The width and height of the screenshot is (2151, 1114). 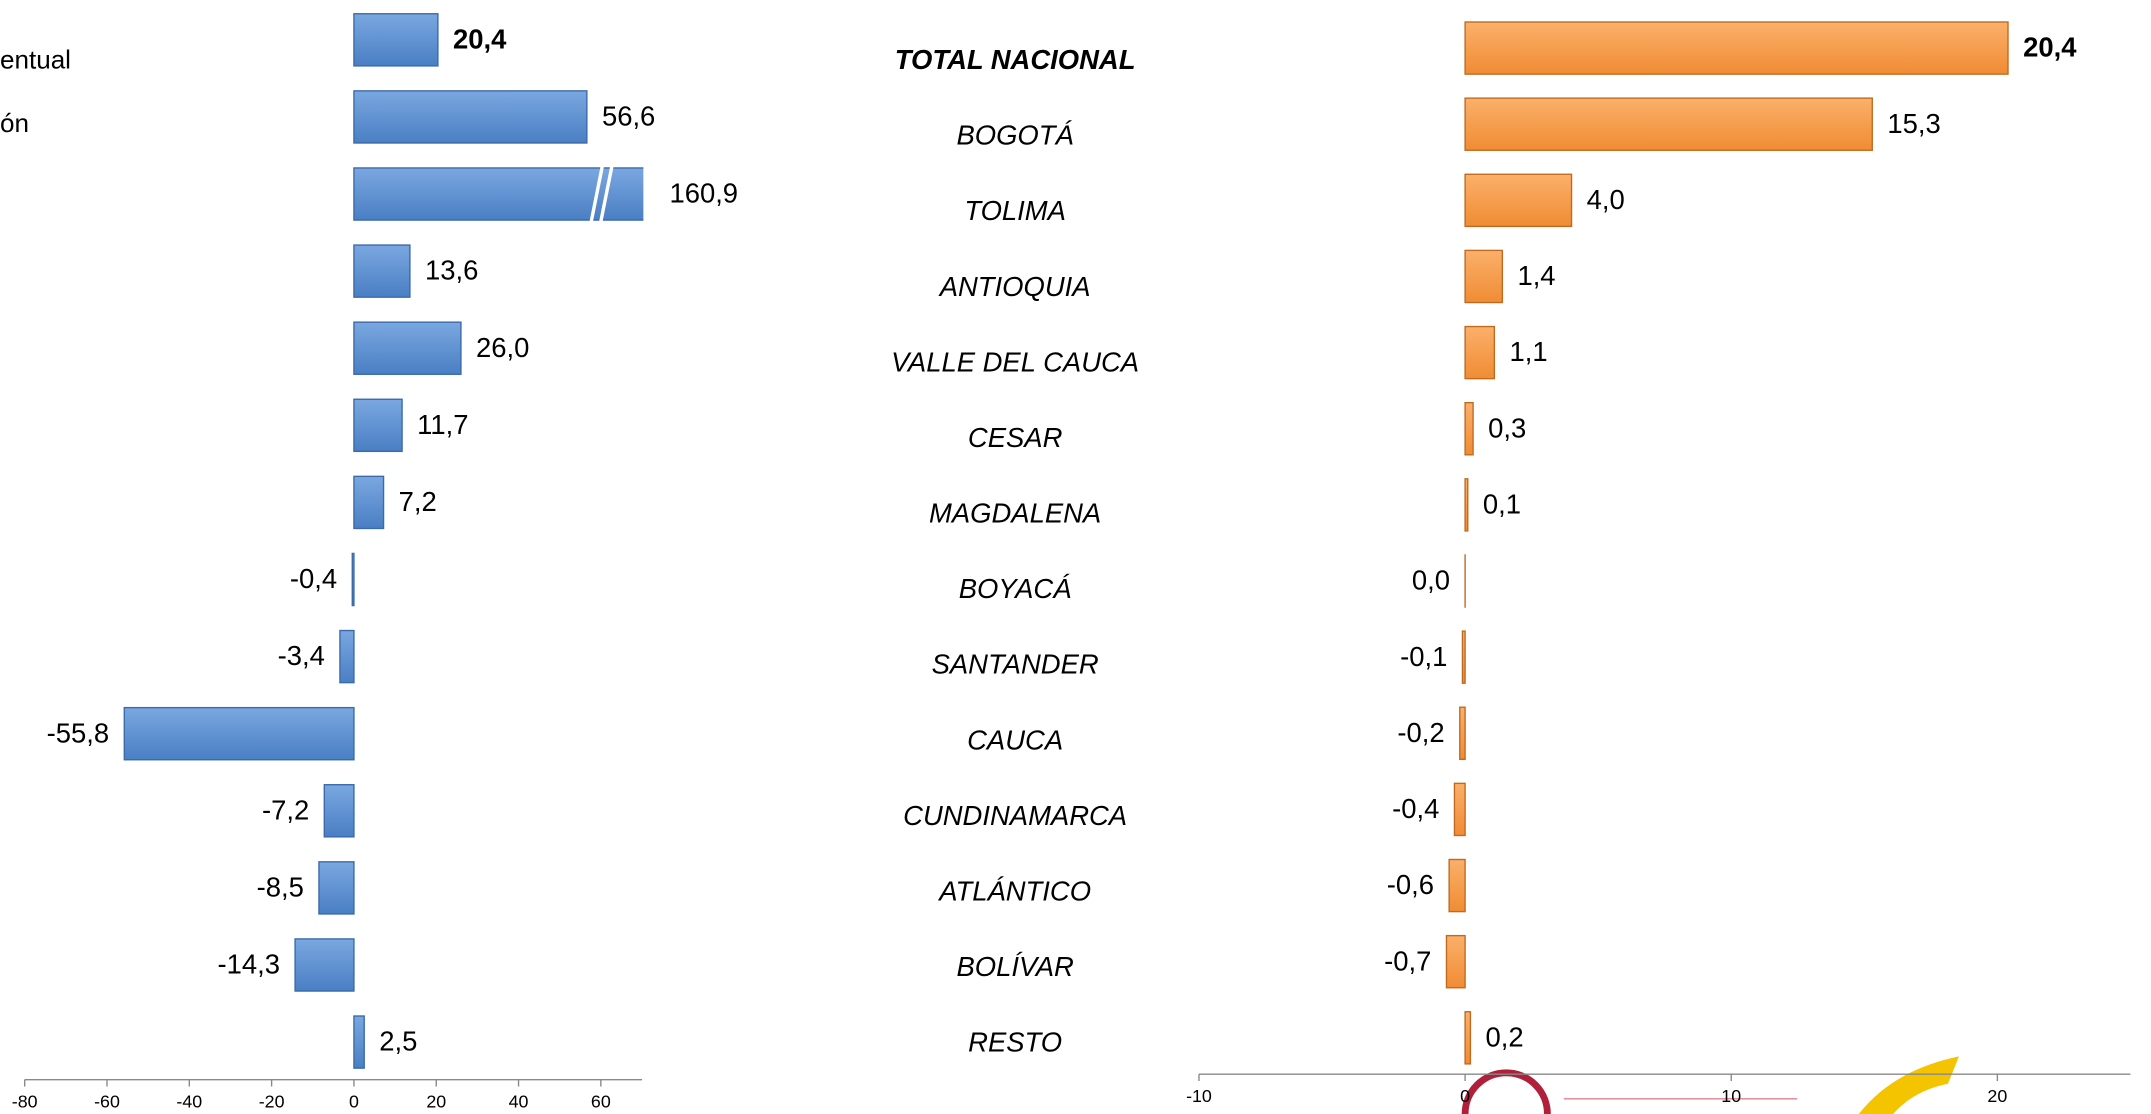 I want to click on value-label: -0,6, so click(x=1410, y=884).